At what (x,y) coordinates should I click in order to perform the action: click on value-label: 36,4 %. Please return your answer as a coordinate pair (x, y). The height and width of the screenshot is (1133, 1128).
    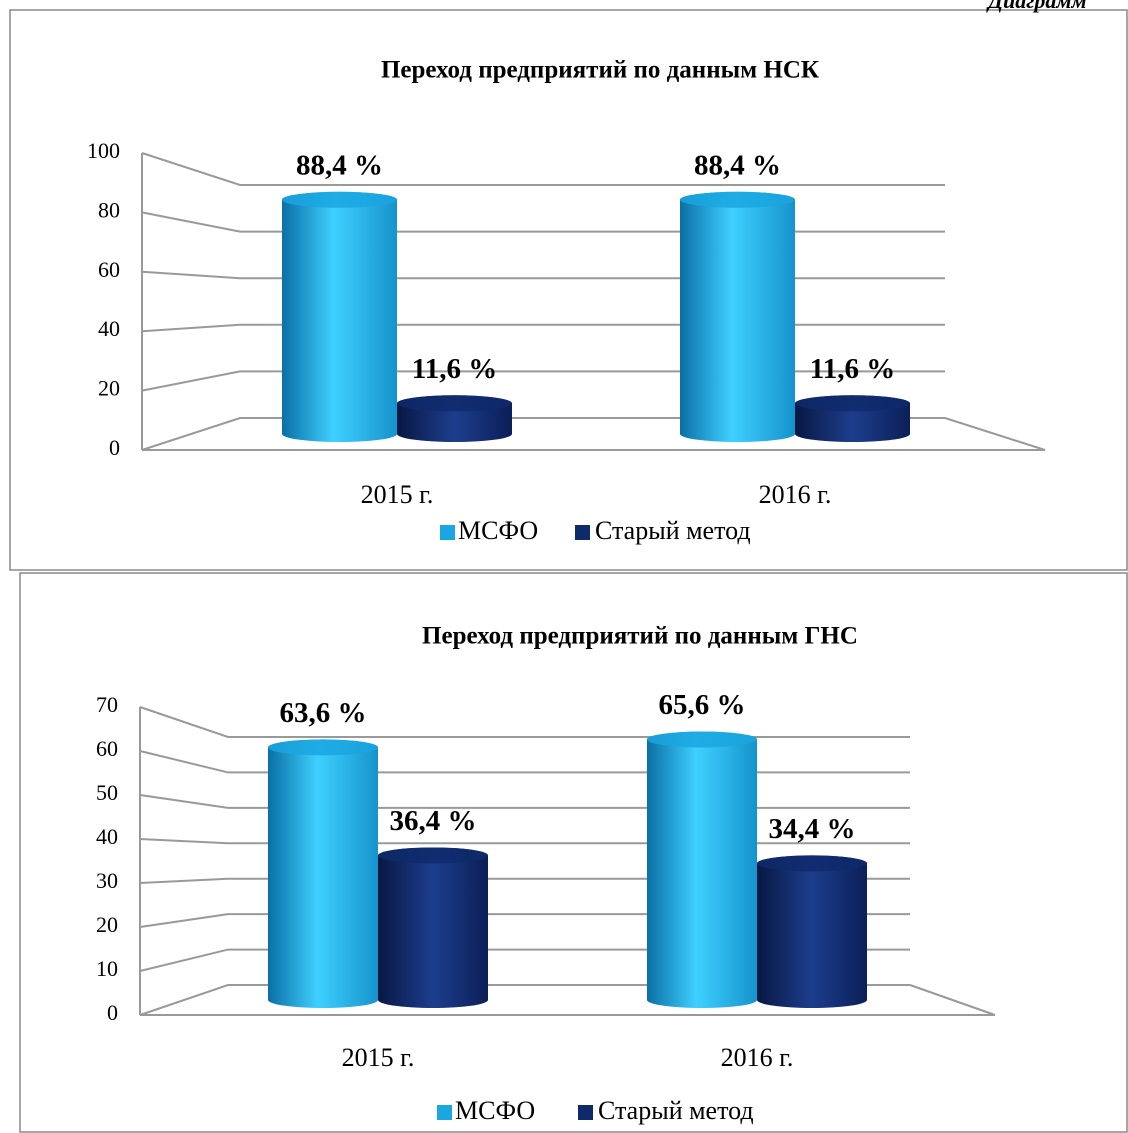
    Looking at the image, I should click on (433, 821).